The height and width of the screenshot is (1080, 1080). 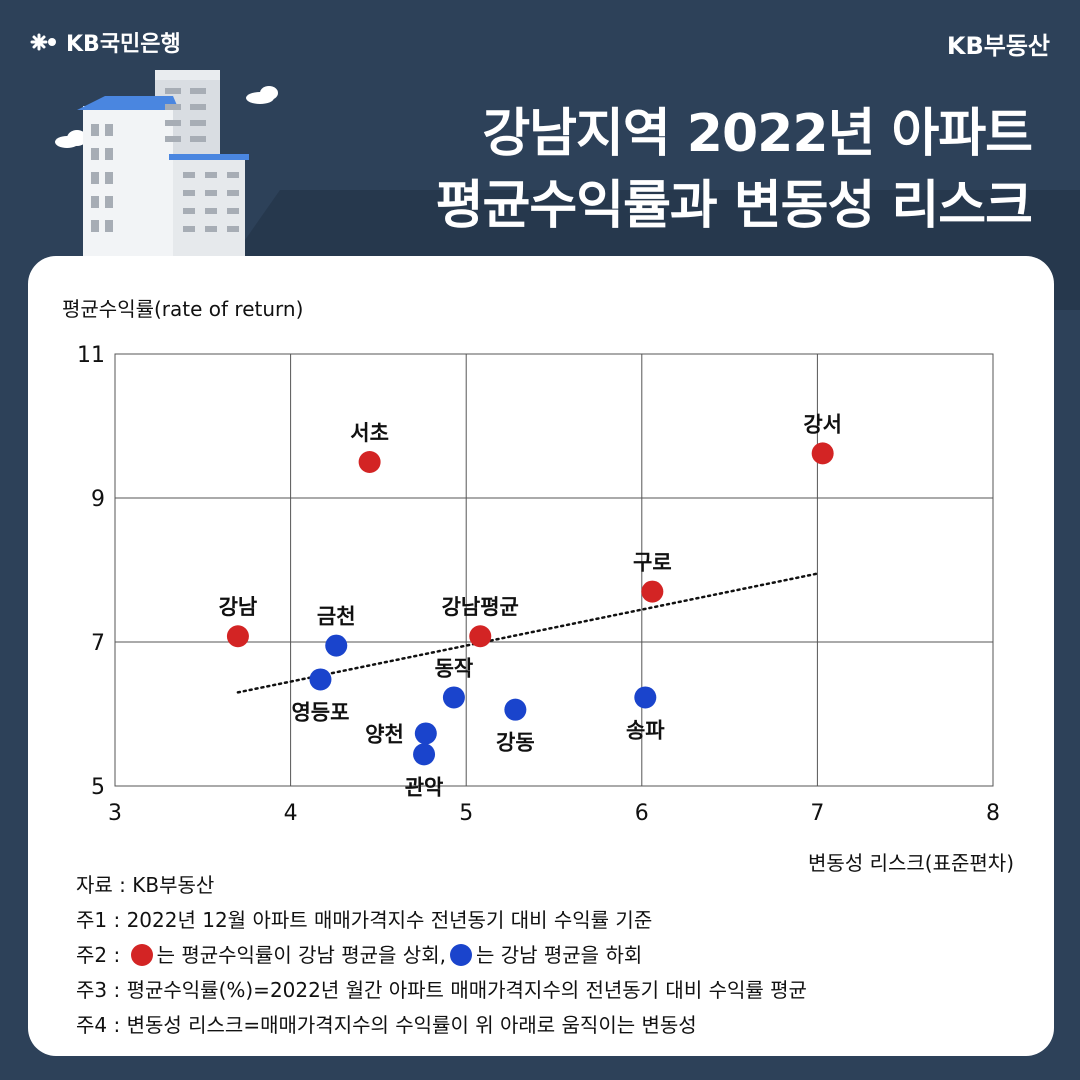 I want to click on y-tick-label: 7, so click(x=98, y=643).